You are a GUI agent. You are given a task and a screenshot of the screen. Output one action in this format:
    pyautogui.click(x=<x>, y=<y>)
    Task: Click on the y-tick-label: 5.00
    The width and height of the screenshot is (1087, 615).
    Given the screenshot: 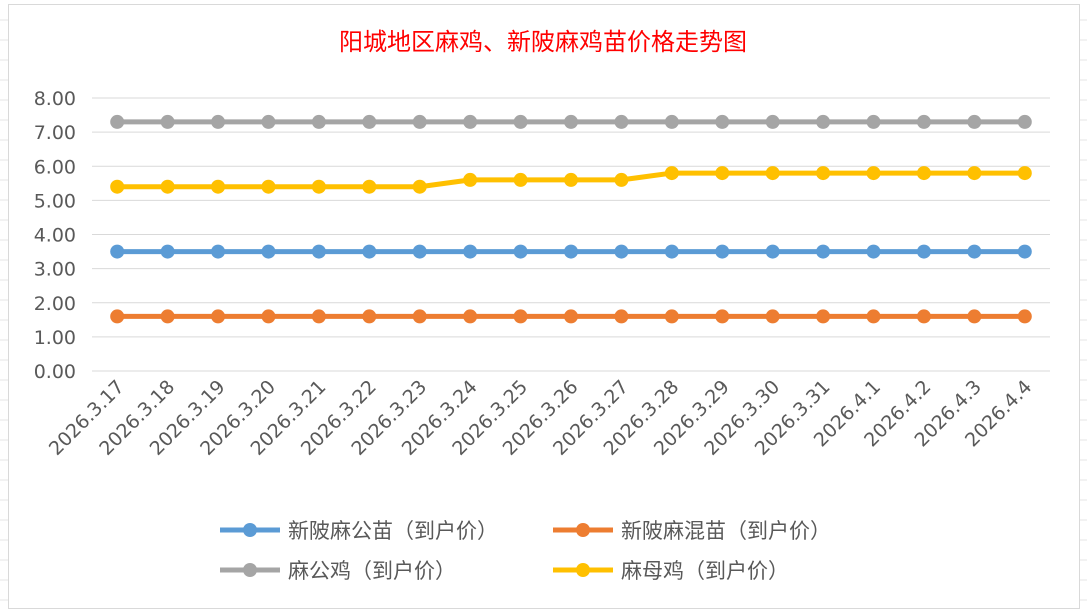 What is the action you would take?
    pyautogui.click(x=55, y=201)
    